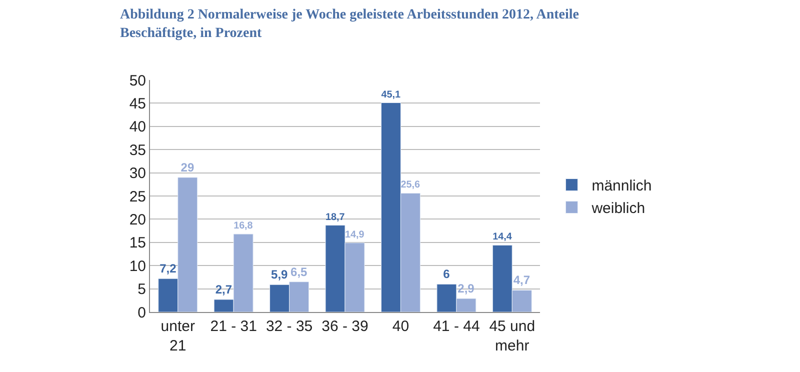 The height and width of the screenshot is (372, 800). What do you see at coordinates (618, 209) in the screenshot?
I see `legend-label: weiblich` at bounding box center [618, 209].